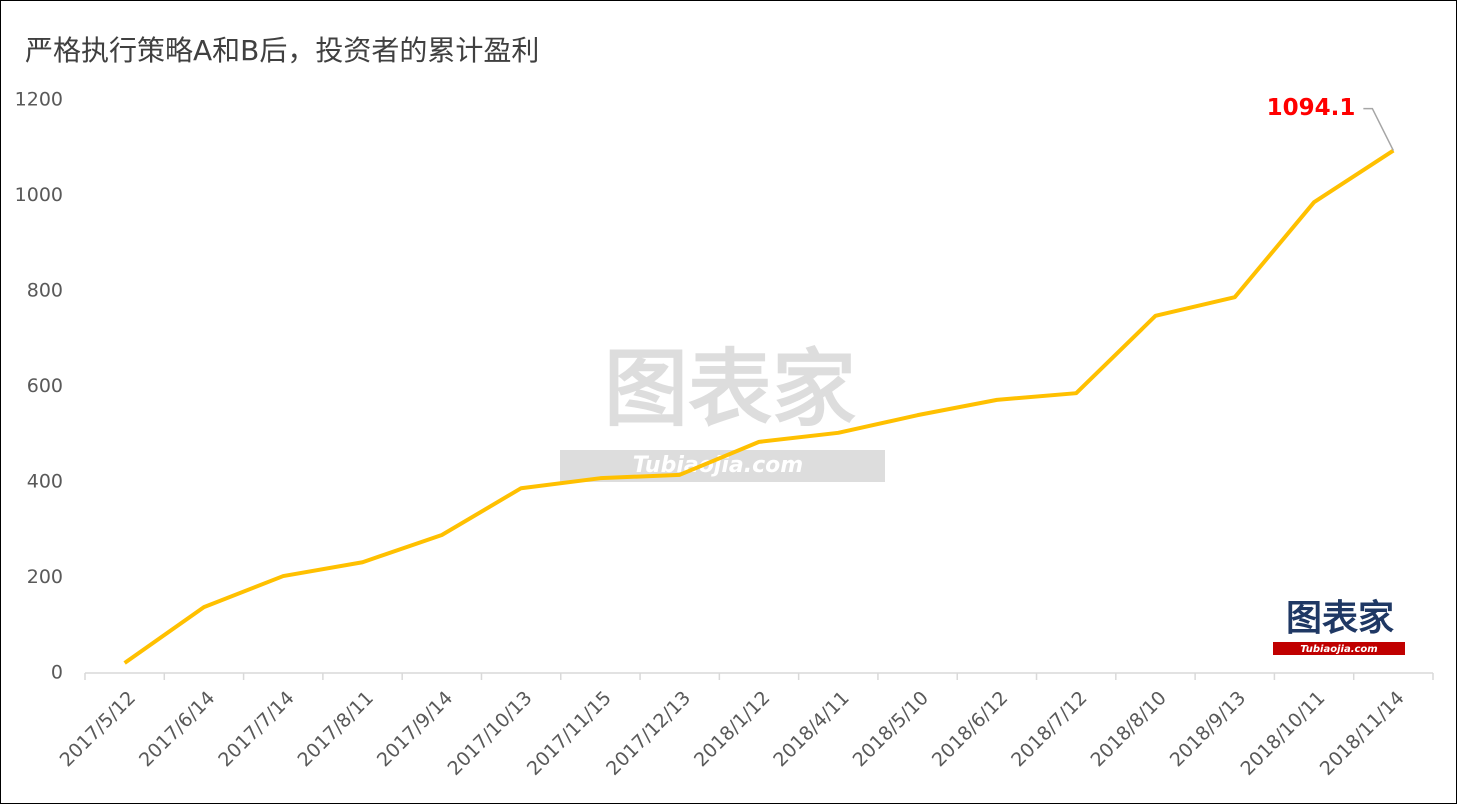  What do you see at coordinates (1379, 129) in the screenshot?
I see `label-leader` at bounding box center [1379, 129].